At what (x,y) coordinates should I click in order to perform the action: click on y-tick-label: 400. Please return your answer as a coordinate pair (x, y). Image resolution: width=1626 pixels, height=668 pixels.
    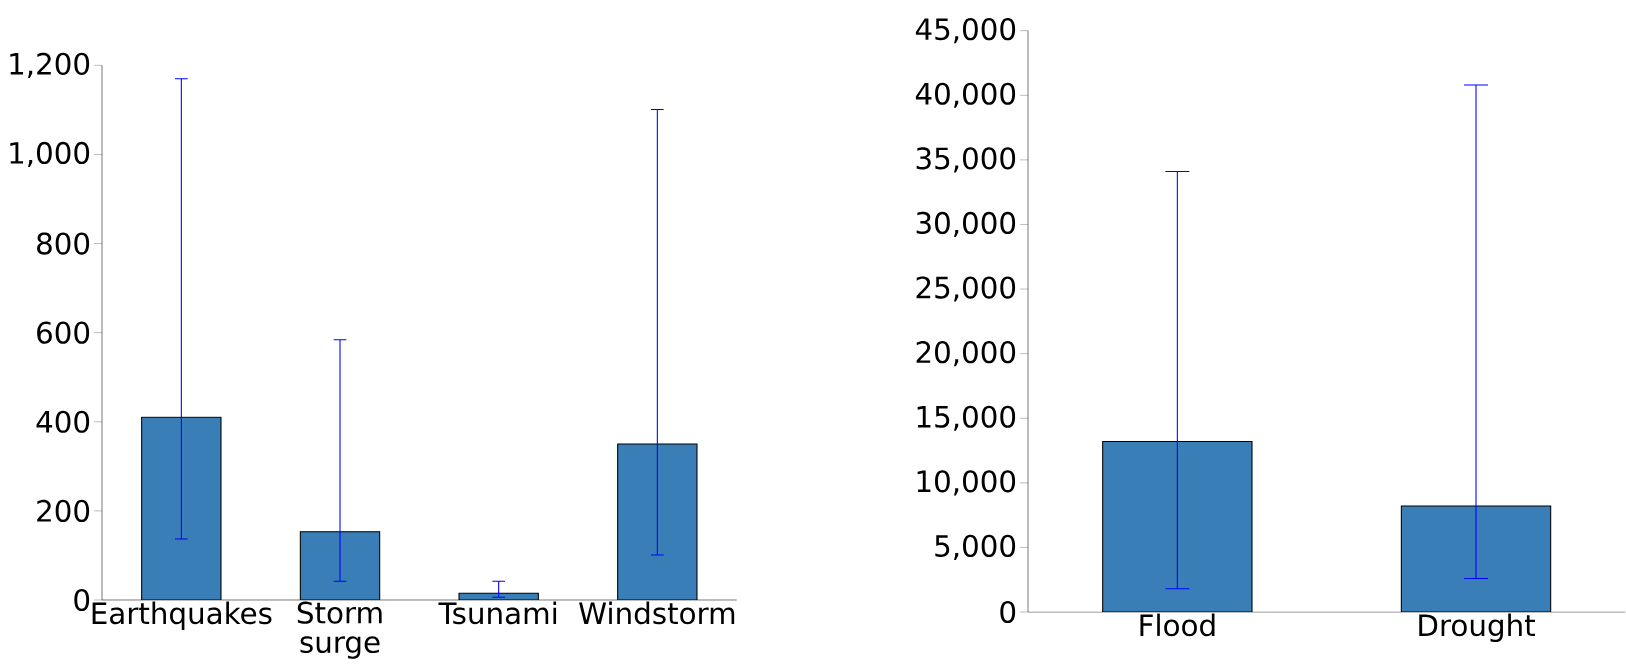
    Looking at the image, I should click on (63, 421).